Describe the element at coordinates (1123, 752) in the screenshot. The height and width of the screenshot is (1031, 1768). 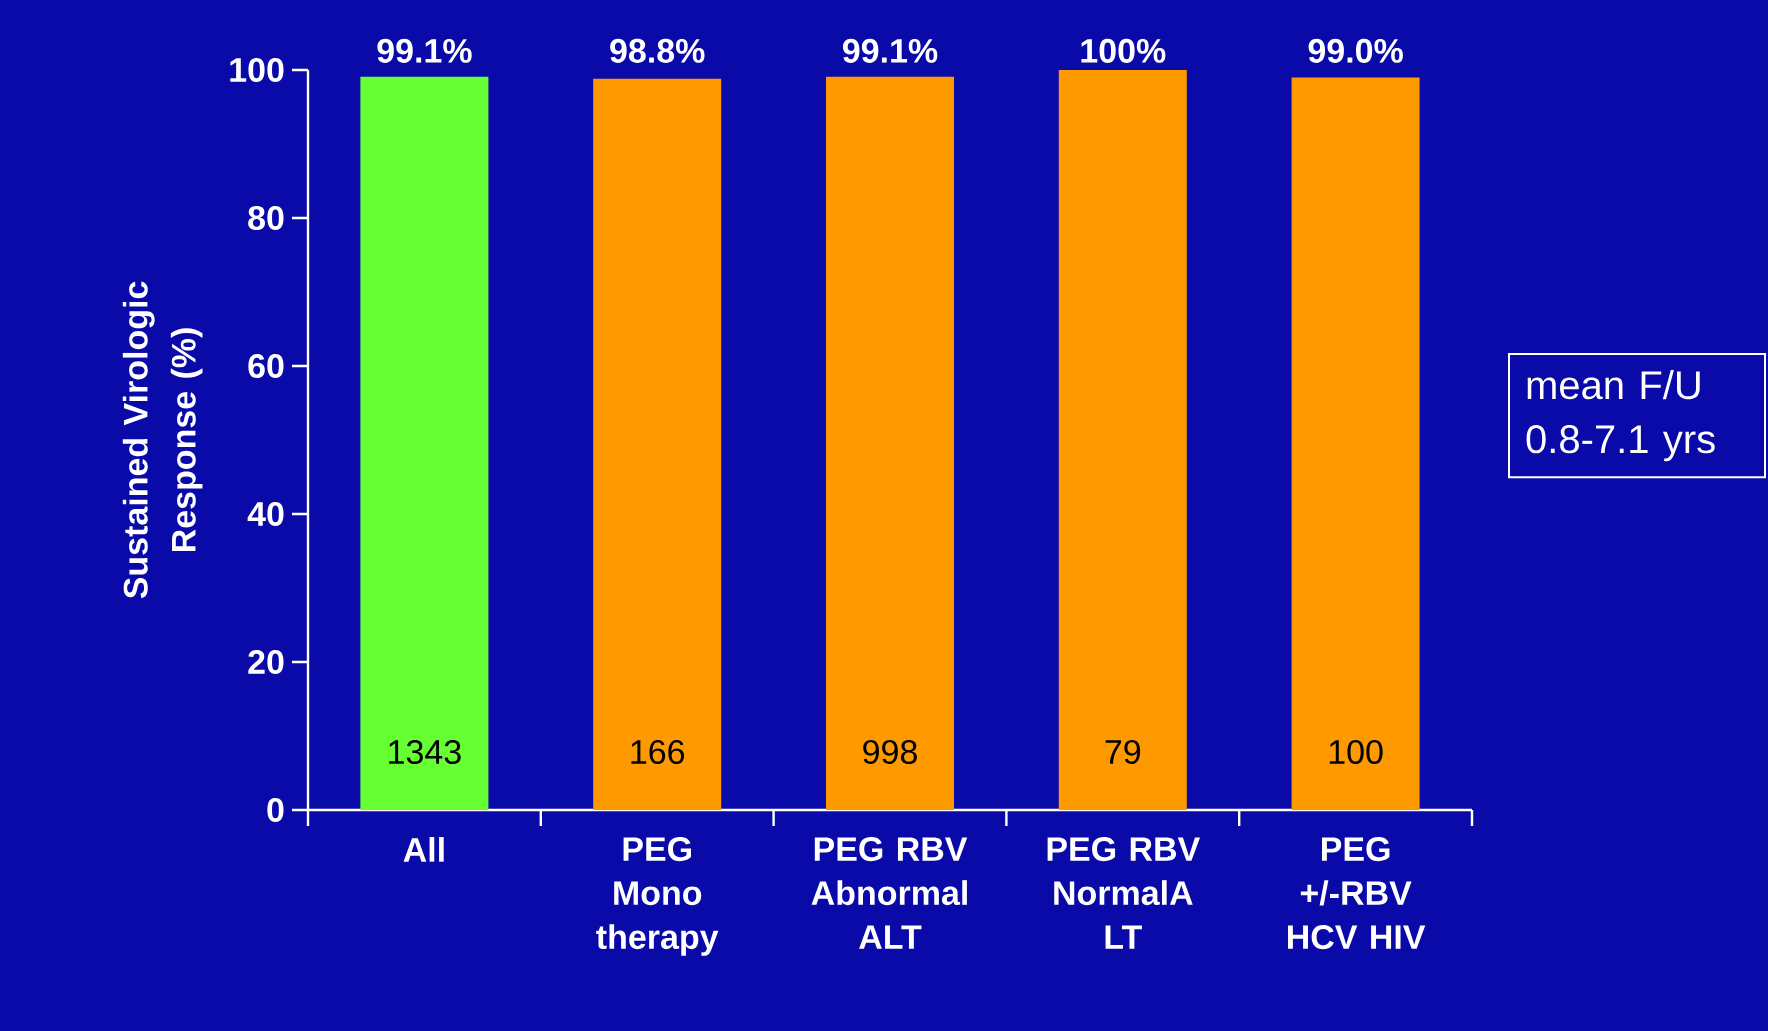
I see `annotation: 79` at that location.